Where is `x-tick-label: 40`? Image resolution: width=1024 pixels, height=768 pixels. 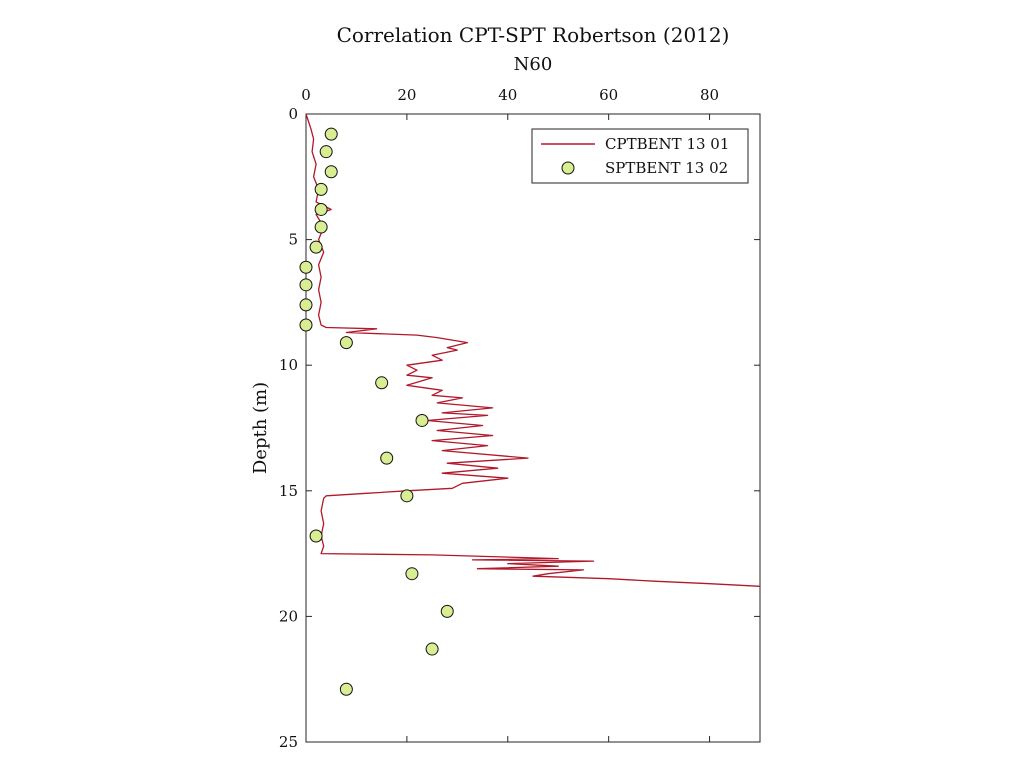
x-tick-label: 40 is located at coordinates (507, 95).